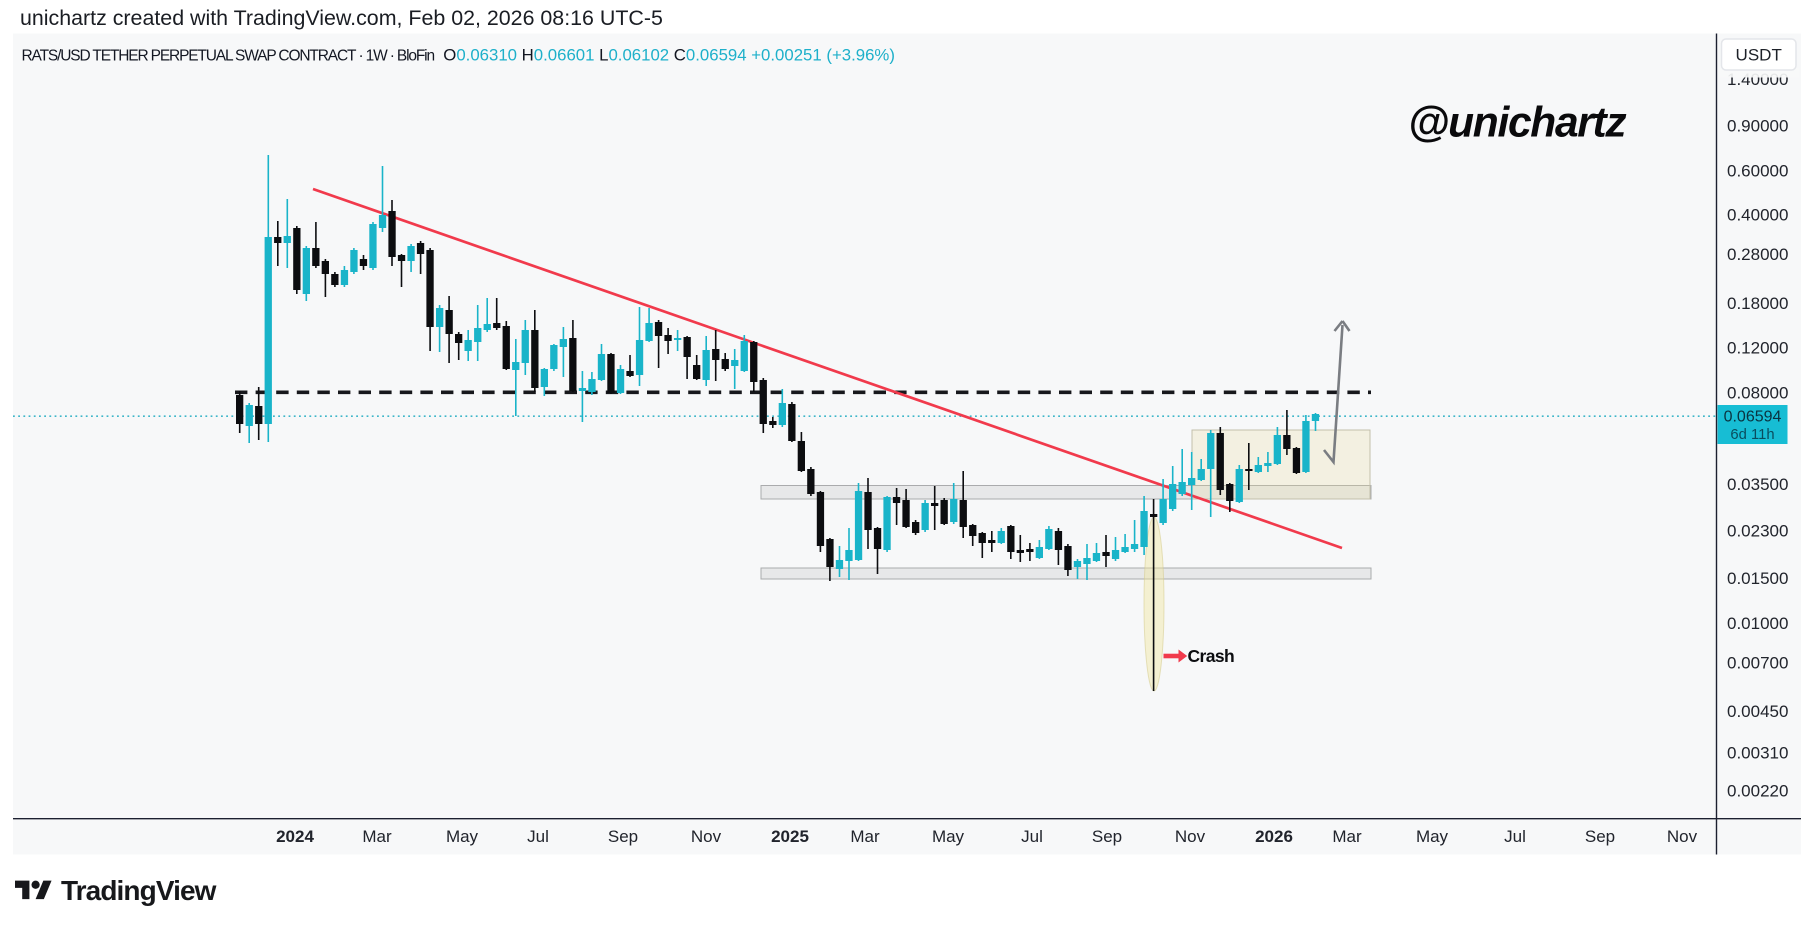  What do you see at coordinates (1757, 254) in the screenshot?
I see `svg-text: 0.28000` at bounding box center [1757, 254].